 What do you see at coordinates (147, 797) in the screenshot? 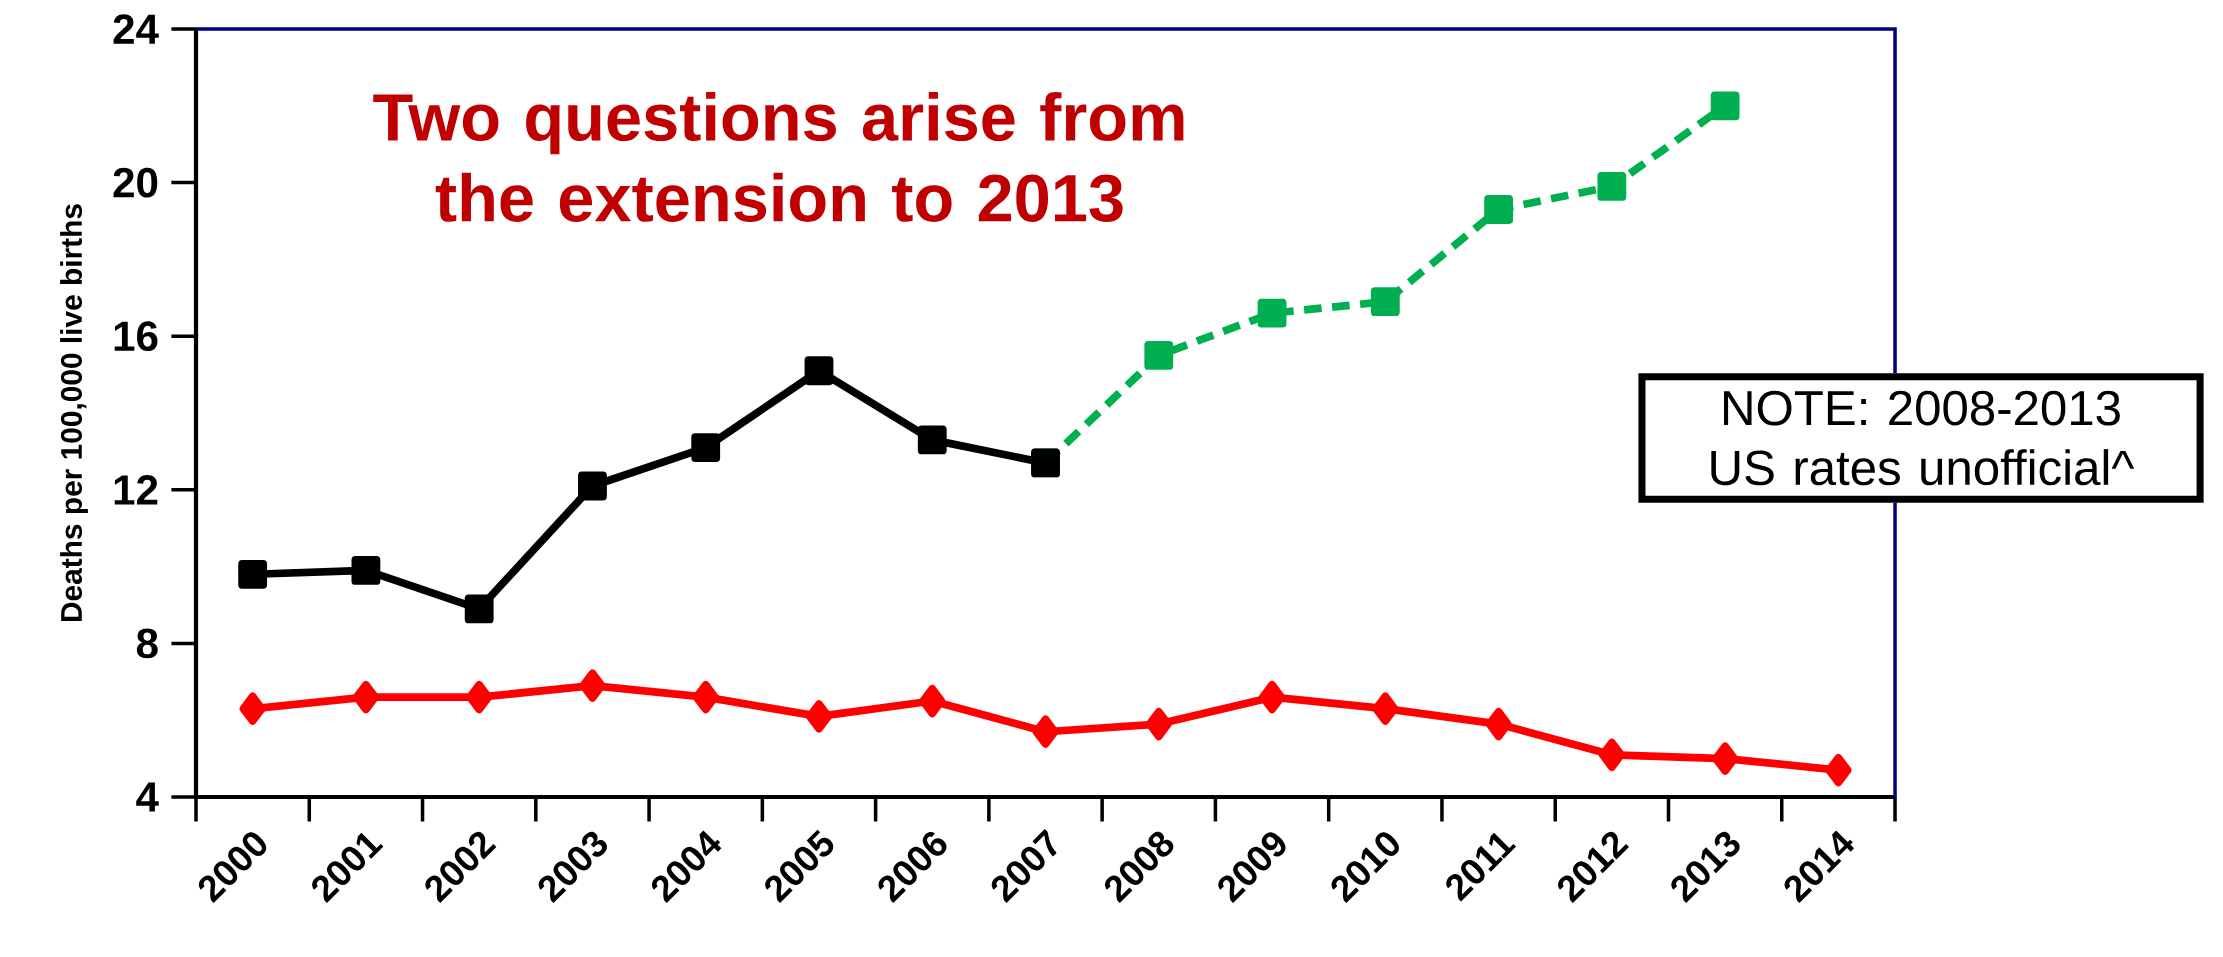
I see `y-tick-label: 4` at bounding box center [147, 797].